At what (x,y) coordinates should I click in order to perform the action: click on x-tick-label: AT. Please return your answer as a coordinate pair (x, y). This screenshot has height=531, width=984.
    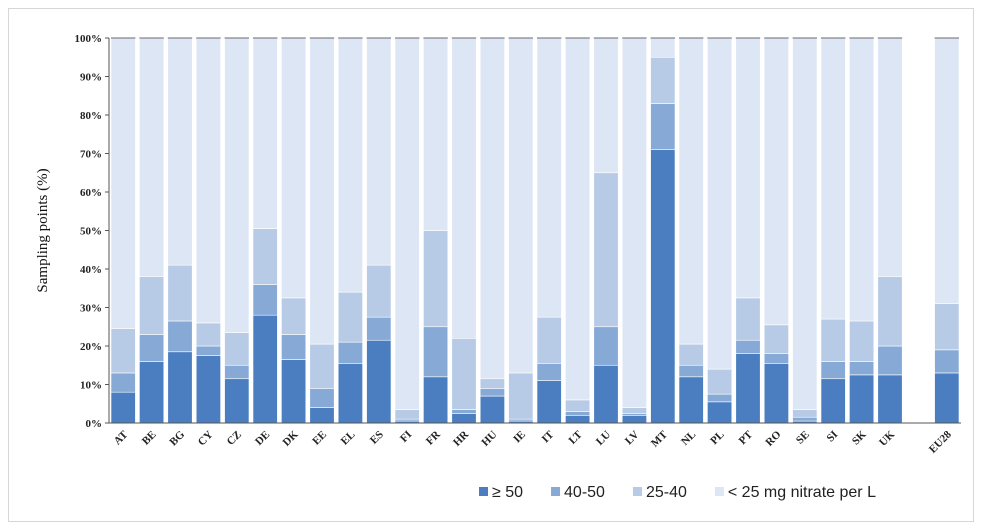
    Looking at the image, I should click on (121, 437).